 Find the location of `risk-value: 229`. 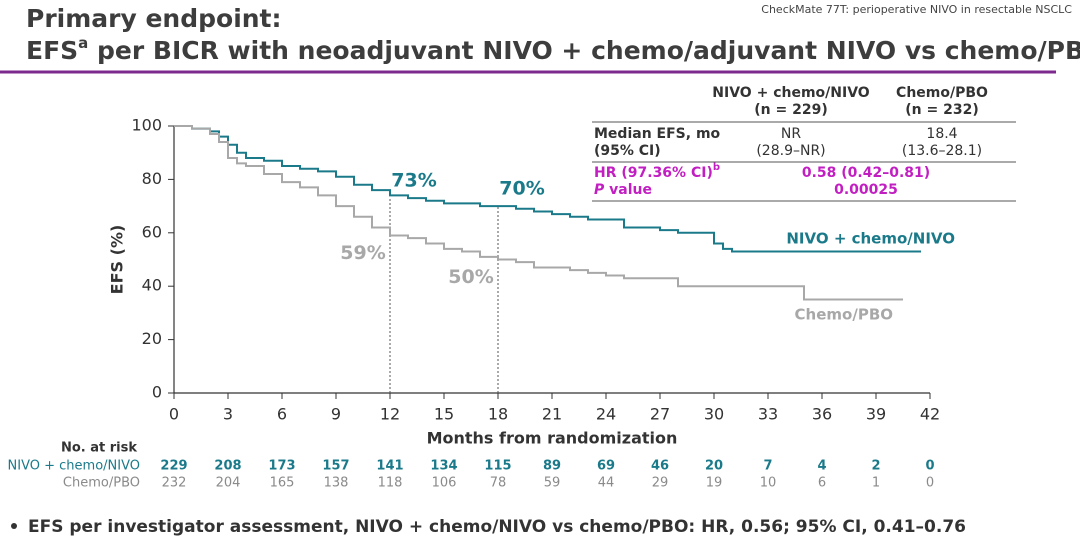

risk-value: 229 is located at coordinates (173, 466).